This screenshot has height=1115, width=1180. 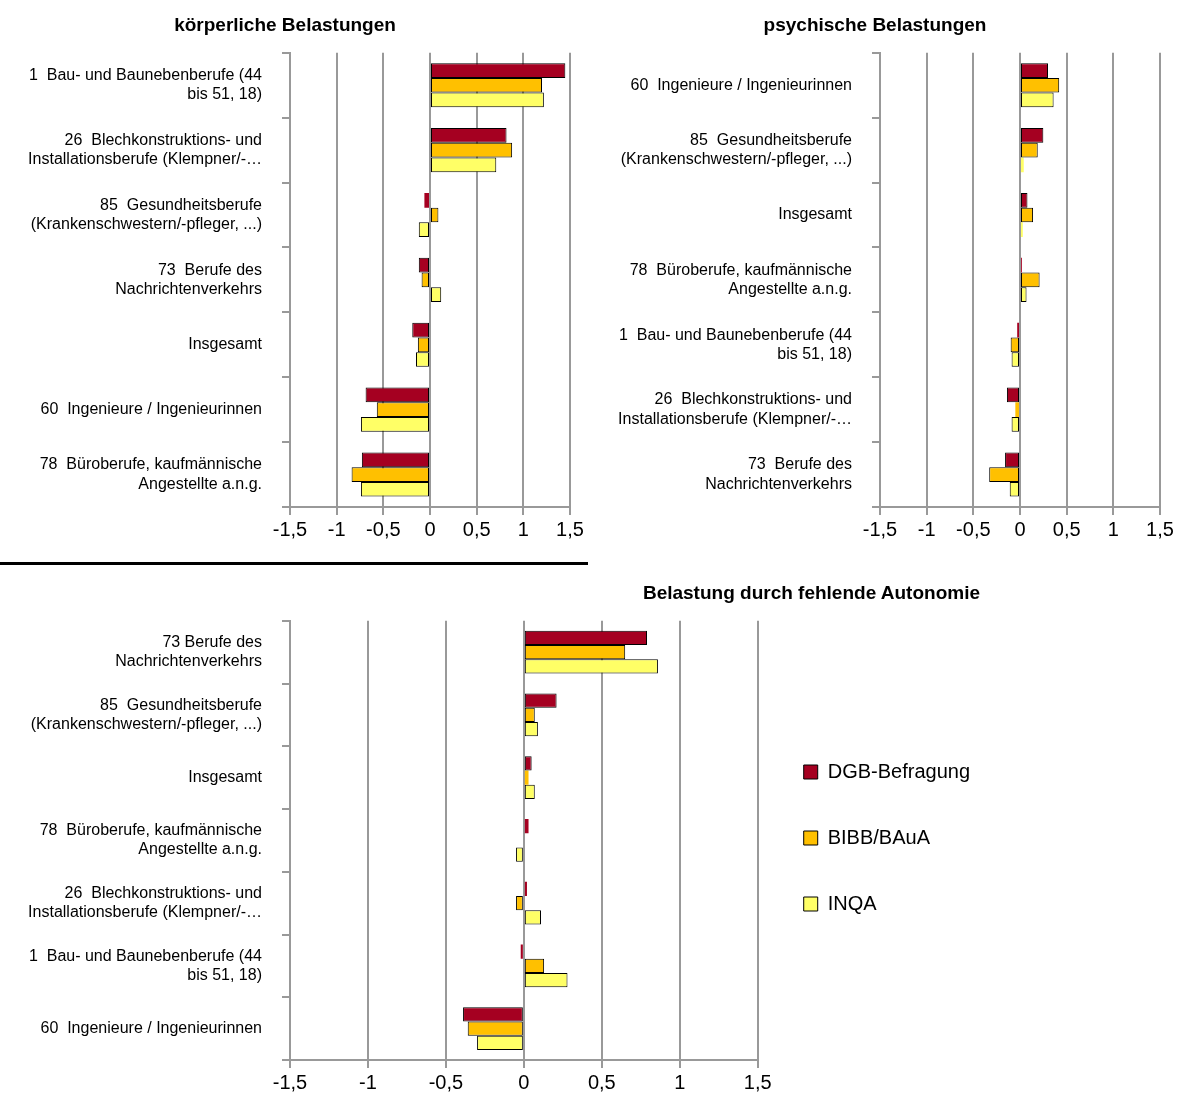 I want to click on legend-label: BIBB/BAuA, so click(x=879, y=836).